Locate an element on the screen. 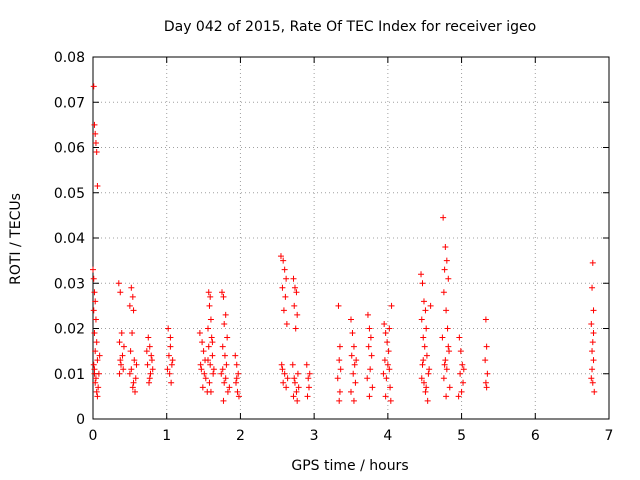 This screenshot has width=640, height=480. x-tick-label: 2 is located at coordinates (240, 436).